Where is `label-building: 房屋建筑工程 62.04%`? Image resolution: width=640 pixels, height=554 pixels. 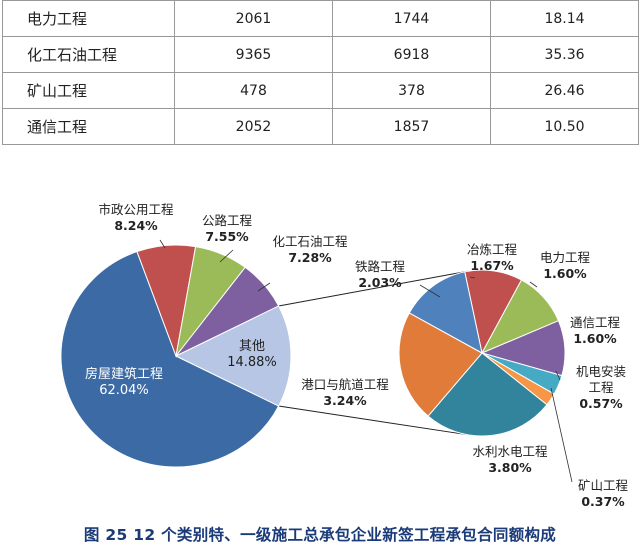 label-building: 房屋建筑工程 62.04% is located at coordinates (124, 382).